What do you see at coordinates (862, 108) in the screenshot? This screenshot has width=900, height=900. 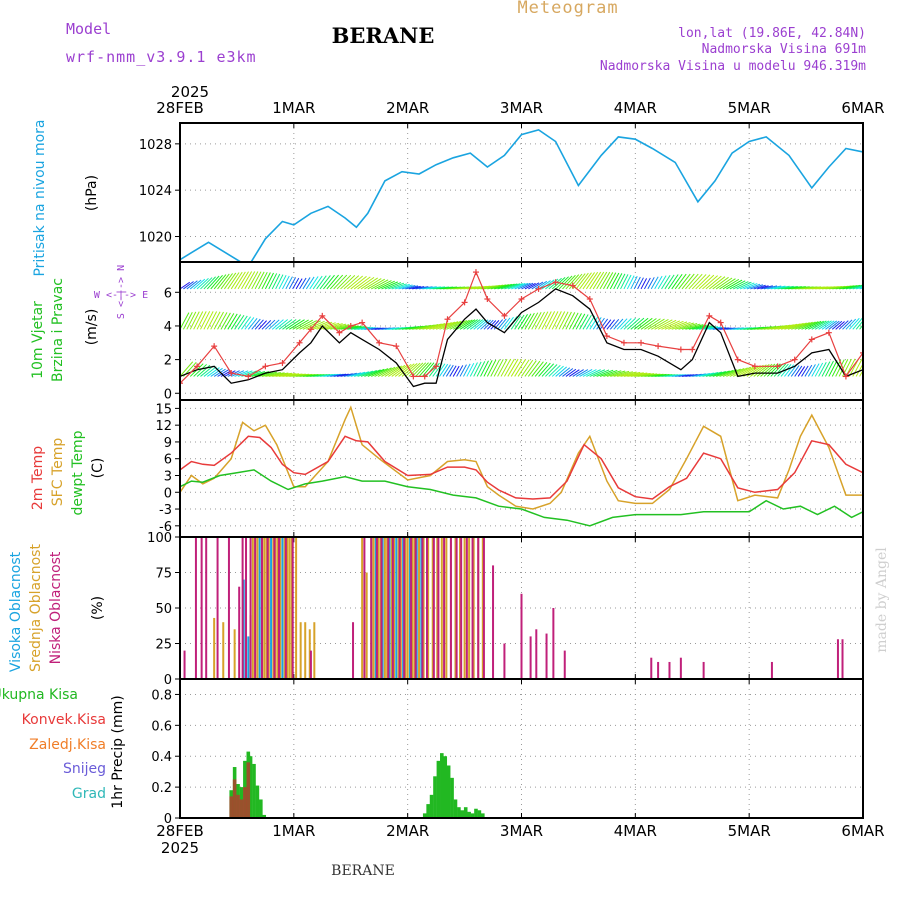 I see `top-time-label: 6MAR` at bounding box center [862, 108].